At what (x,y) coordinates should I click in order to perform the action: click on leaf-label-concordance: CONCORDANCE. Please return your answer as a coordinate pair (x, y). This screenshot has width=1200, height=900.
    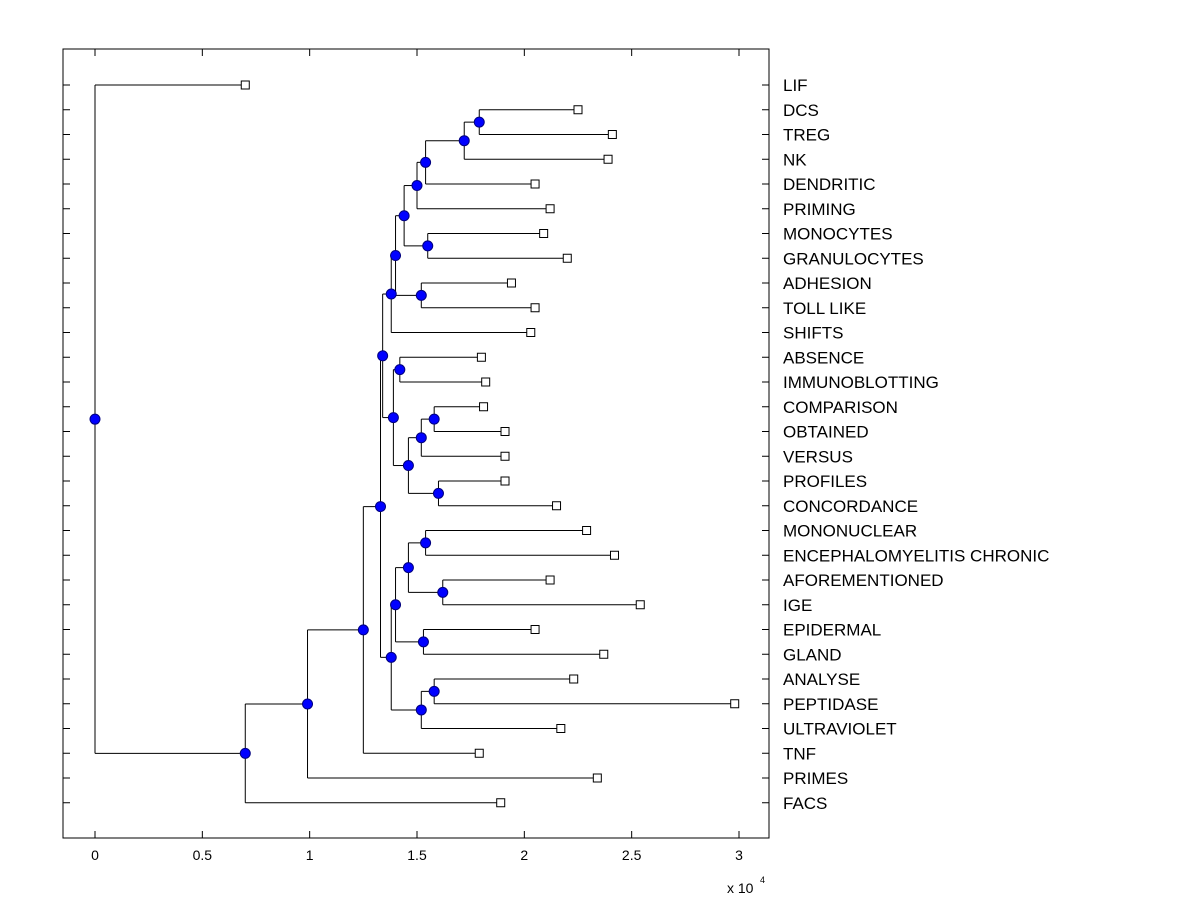
    Looking at the image, I should click on (850, 506).